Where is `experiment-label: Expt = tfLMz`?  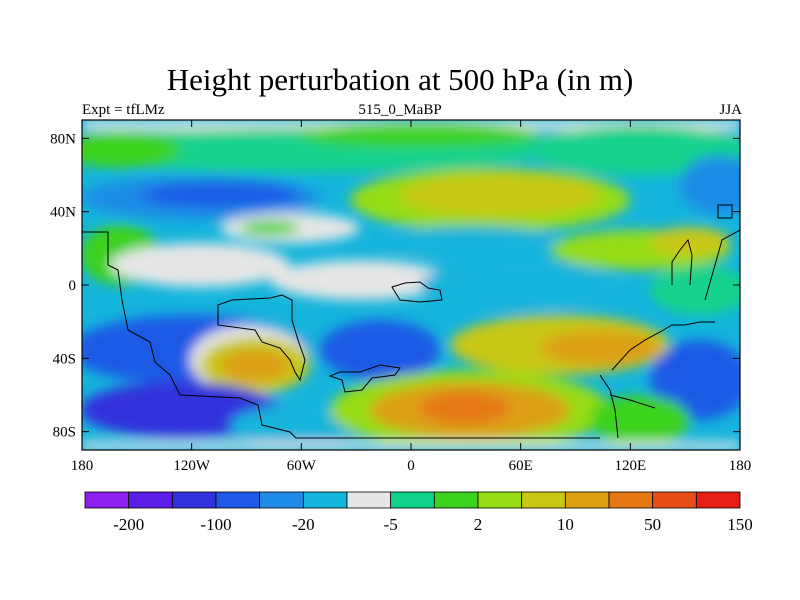
experiment-label: Expt = tfLMz is located at coordinates (123, 110).